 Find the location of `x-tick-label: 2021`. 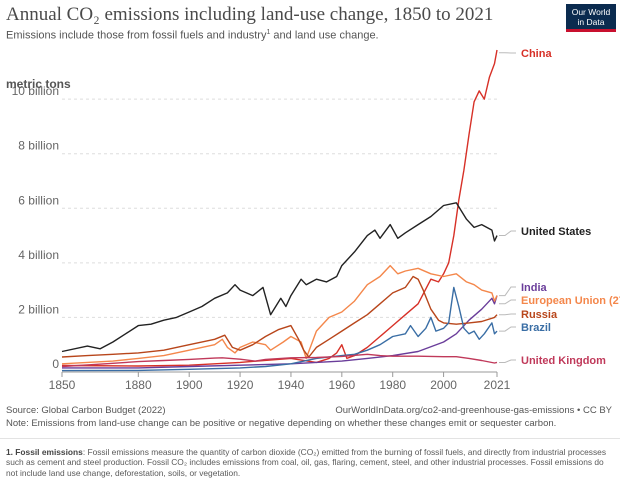

x-tick-label: 2021 is located at coordinates (497, 385).